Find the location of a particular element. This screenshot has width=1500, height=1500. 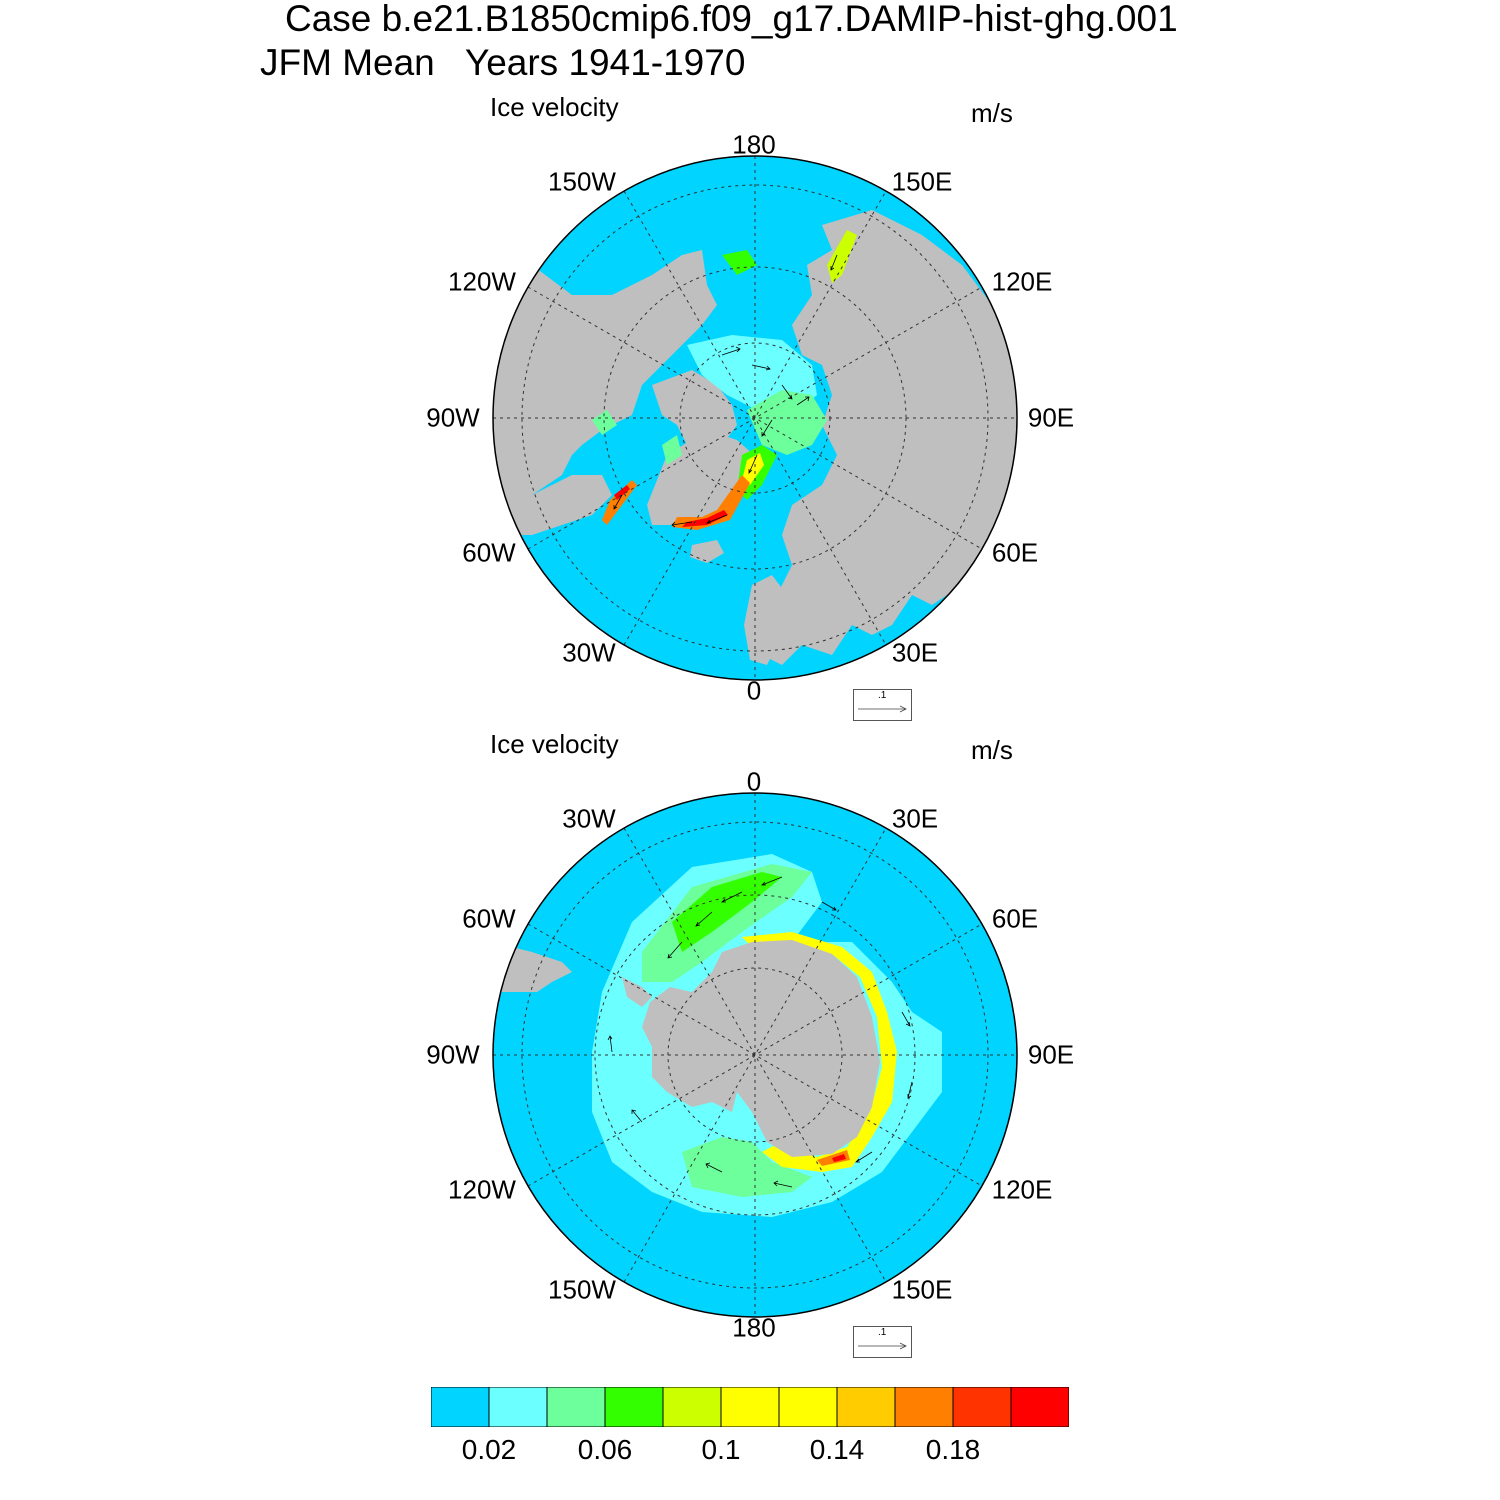

nh-map-border is located at coordinates (755, 418).